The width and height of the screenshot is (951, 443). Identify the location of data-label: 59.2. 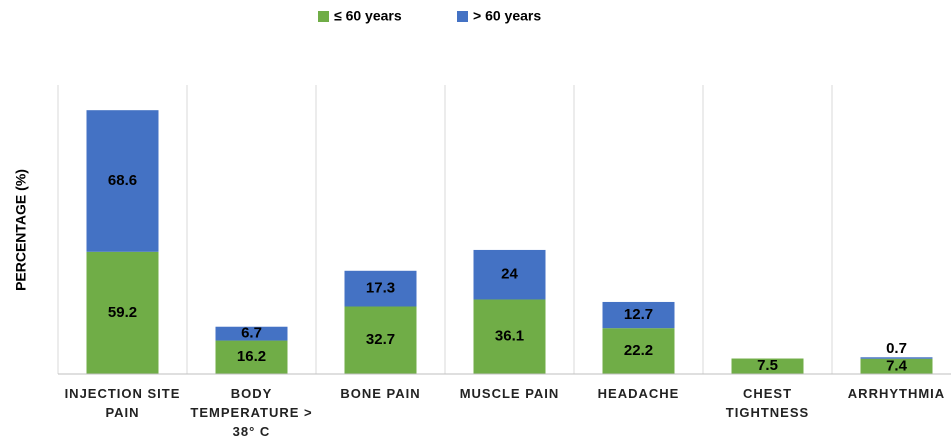
(122, 312).